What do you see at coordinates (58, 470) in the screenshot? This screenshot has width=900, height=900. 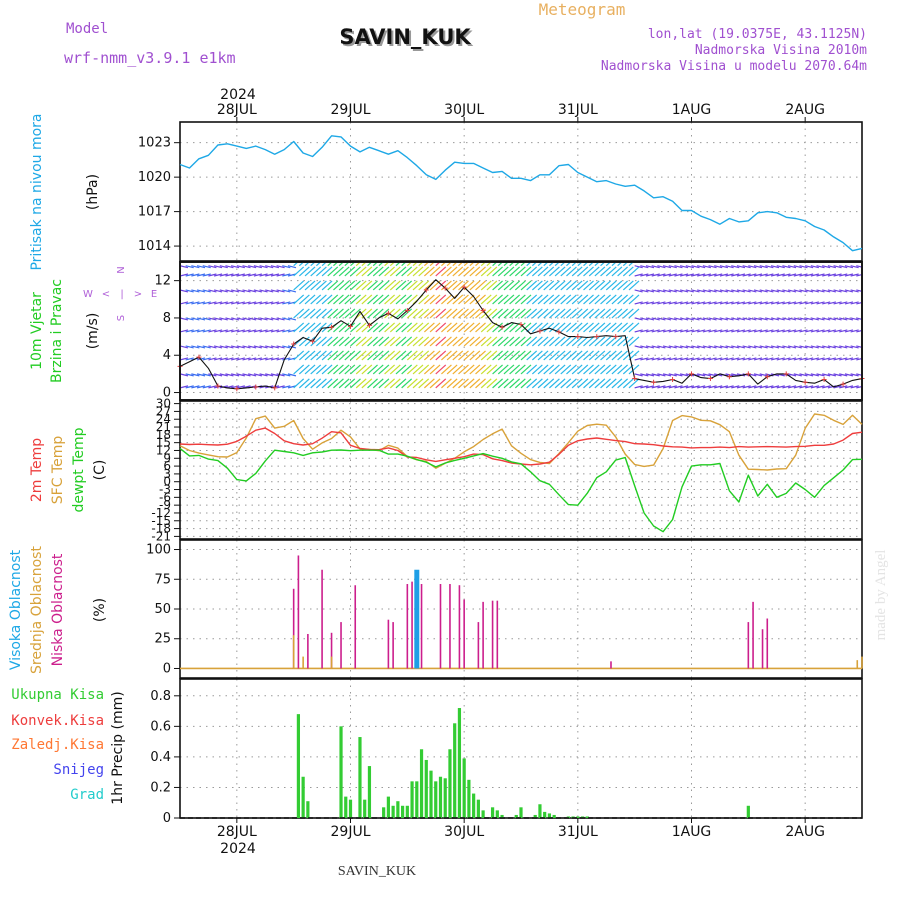 I see `sfc-temp-label: SFC Temp` at bounding box center [58, 470].